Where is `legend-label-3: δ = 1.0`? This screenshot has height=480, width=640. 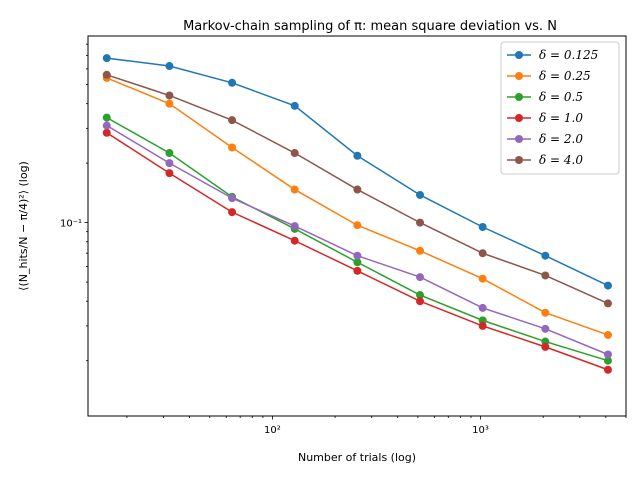
legend-label-3: δ = 1.0 is located at coordinates (561, 118).